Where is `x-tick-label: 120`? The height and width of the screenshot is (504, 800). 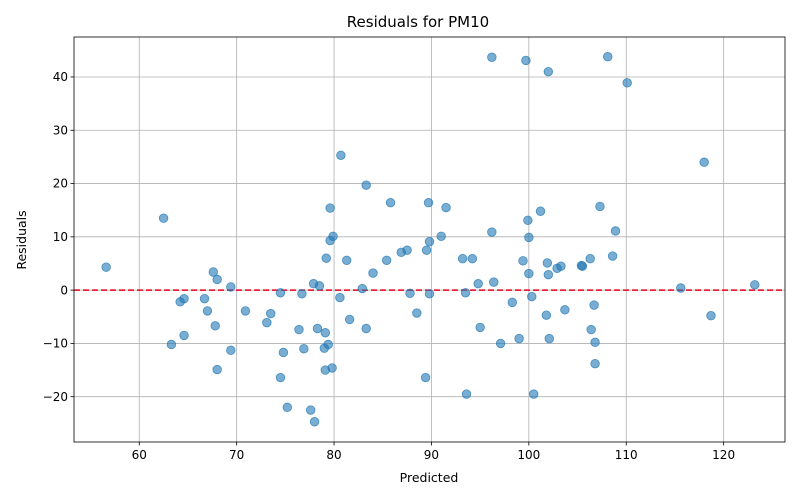
x-tick-label: 120 is located at coordinates (723, 455).